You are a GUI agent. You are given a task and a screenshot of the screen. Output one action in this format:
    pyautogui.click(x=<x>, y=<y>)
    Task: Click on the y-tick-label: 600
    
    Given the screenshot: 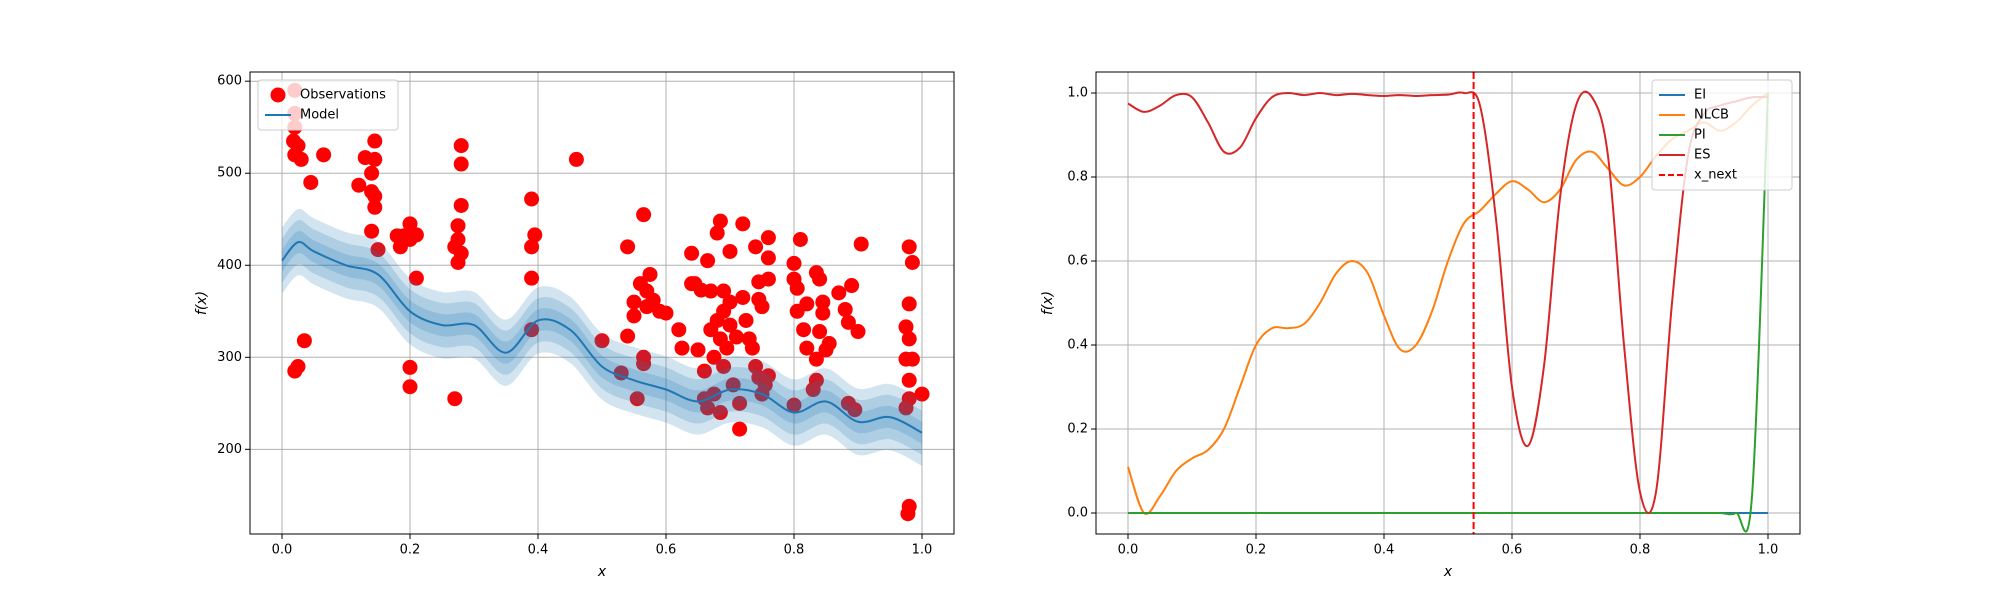 What is the action you would take?
    pyautogui.click(x=229, y=81)
    